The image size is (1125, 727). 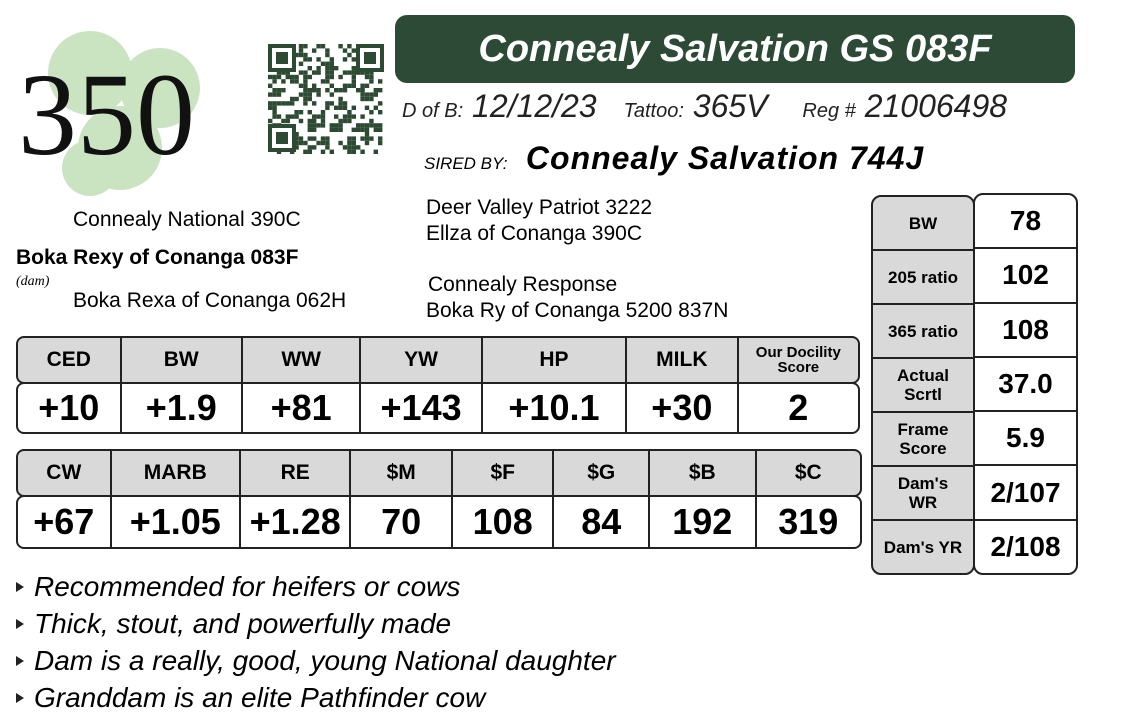 I want to click on epd-value: +10, so click(x=70, y=408).